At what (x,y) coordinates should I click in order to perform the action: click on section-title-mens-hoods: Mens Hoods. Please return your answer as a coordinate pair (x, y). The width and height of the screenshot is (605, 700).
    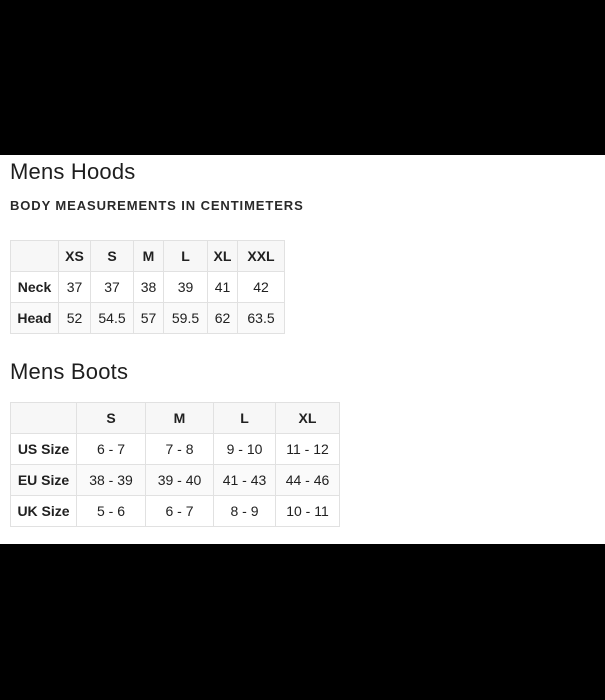
    Looking at the image, I should click on (73, 171).